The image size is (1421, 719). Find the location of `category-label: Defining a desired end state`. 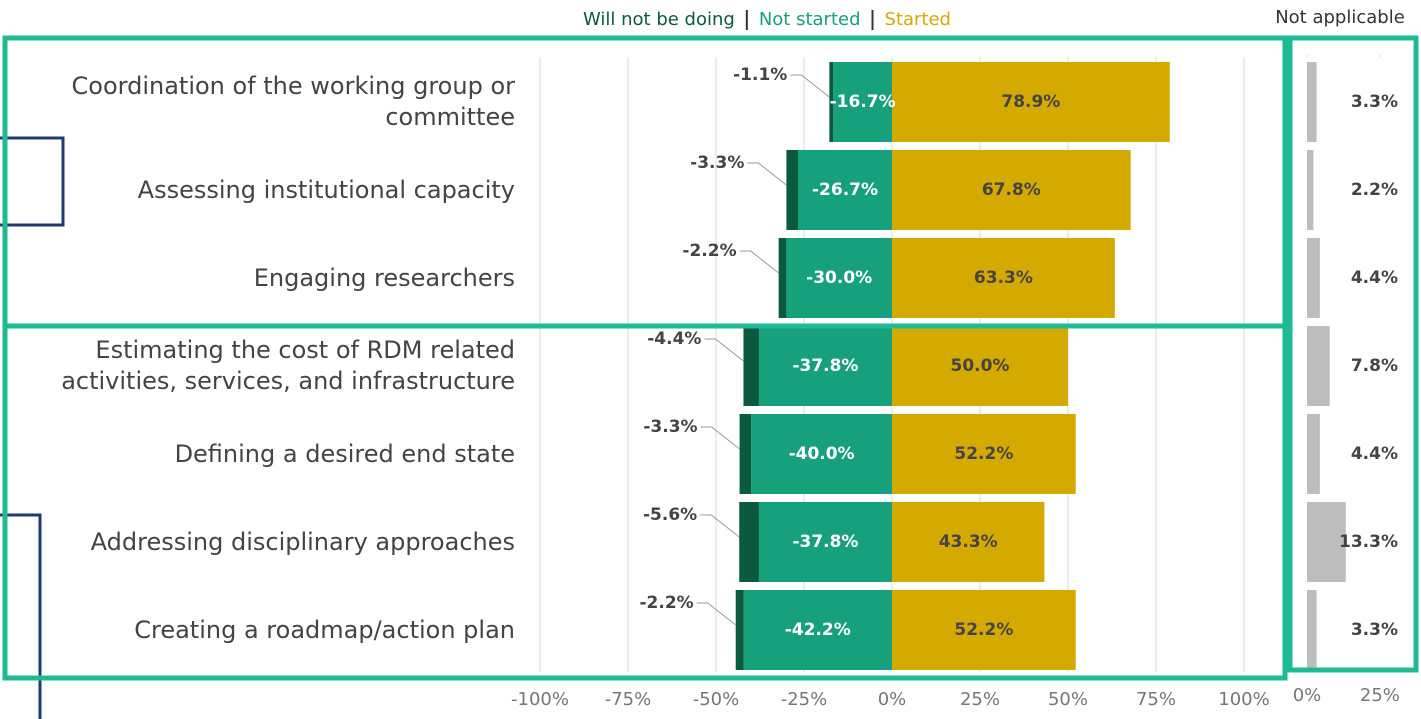

category-label: Defining a desired end state is located at coordinates (344, 453).